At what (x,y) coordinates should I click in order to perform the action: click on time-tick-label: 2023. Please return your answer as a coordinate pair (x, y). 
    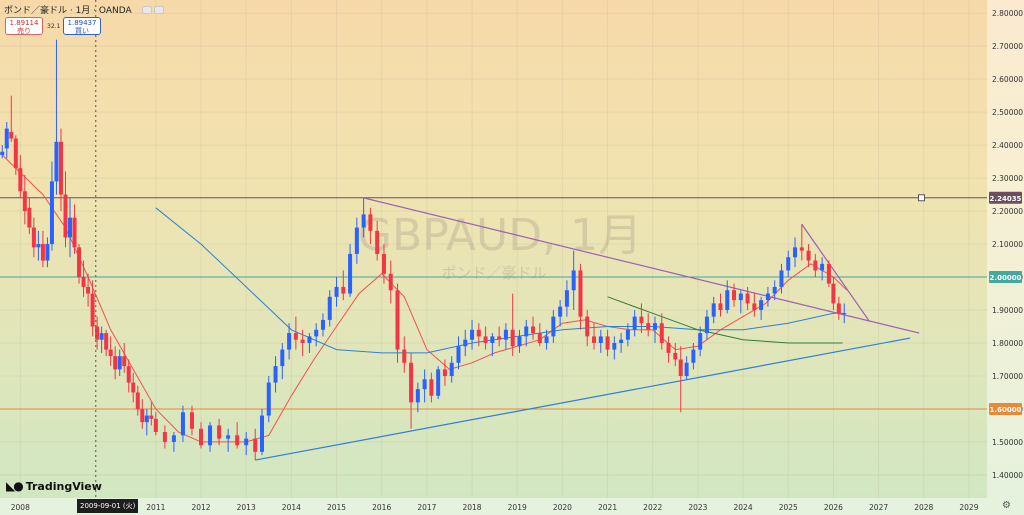
    Looking at the image, I should click on (697, 507).